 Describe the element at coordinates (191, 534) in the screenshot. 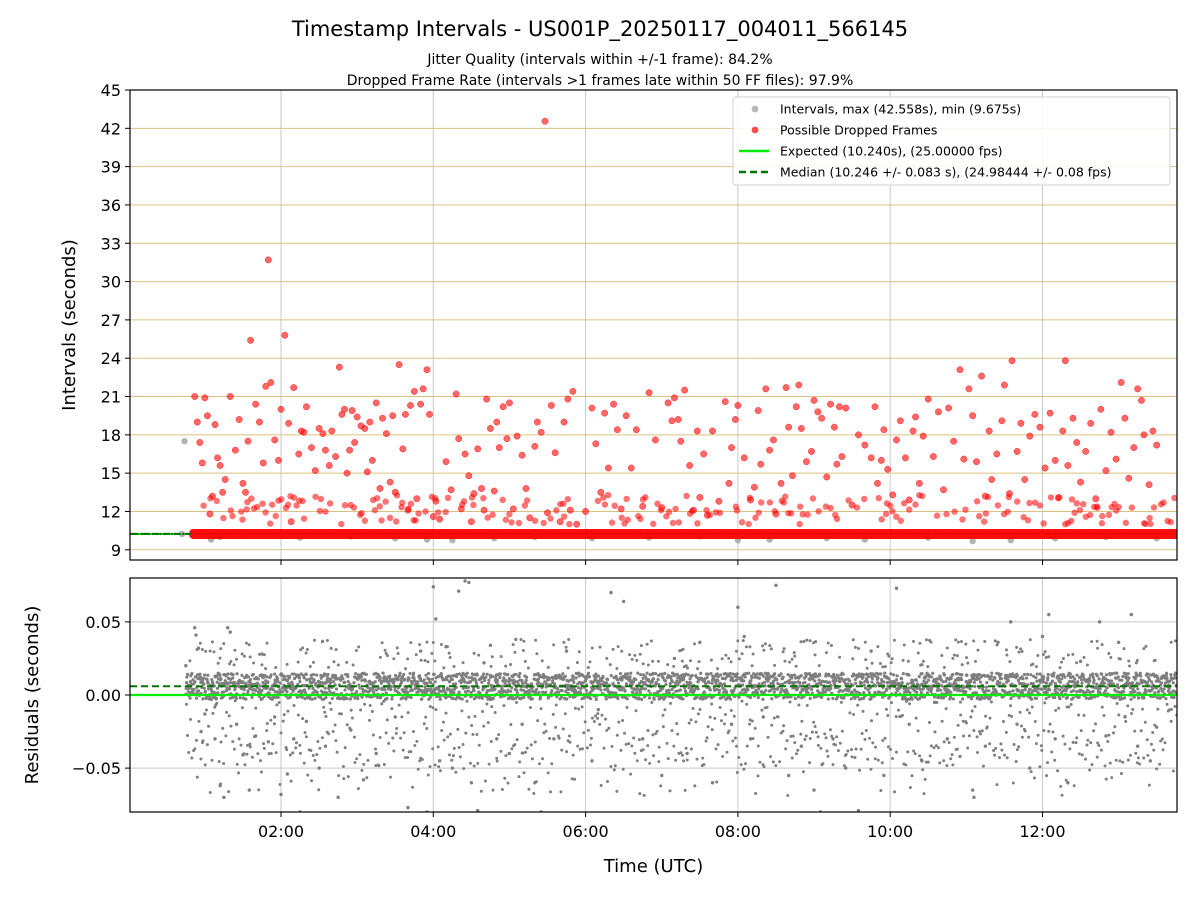

I see `interval-point` at that location.